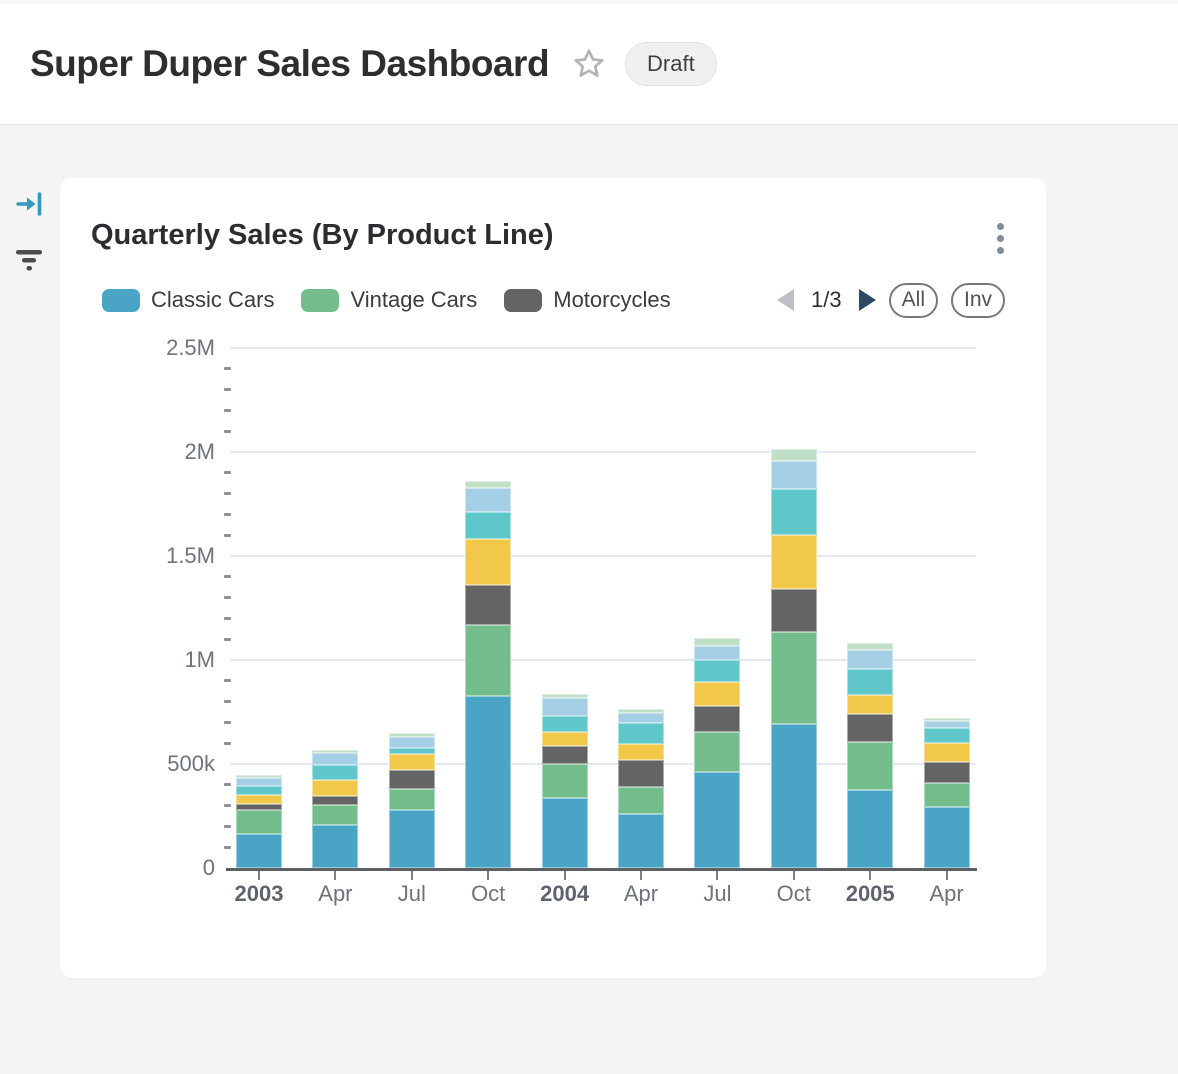 The image size is (1178, 1074). Describe the element at coordinates (1000, 238) in the screenshot. I see `card-menu-button` at that location.